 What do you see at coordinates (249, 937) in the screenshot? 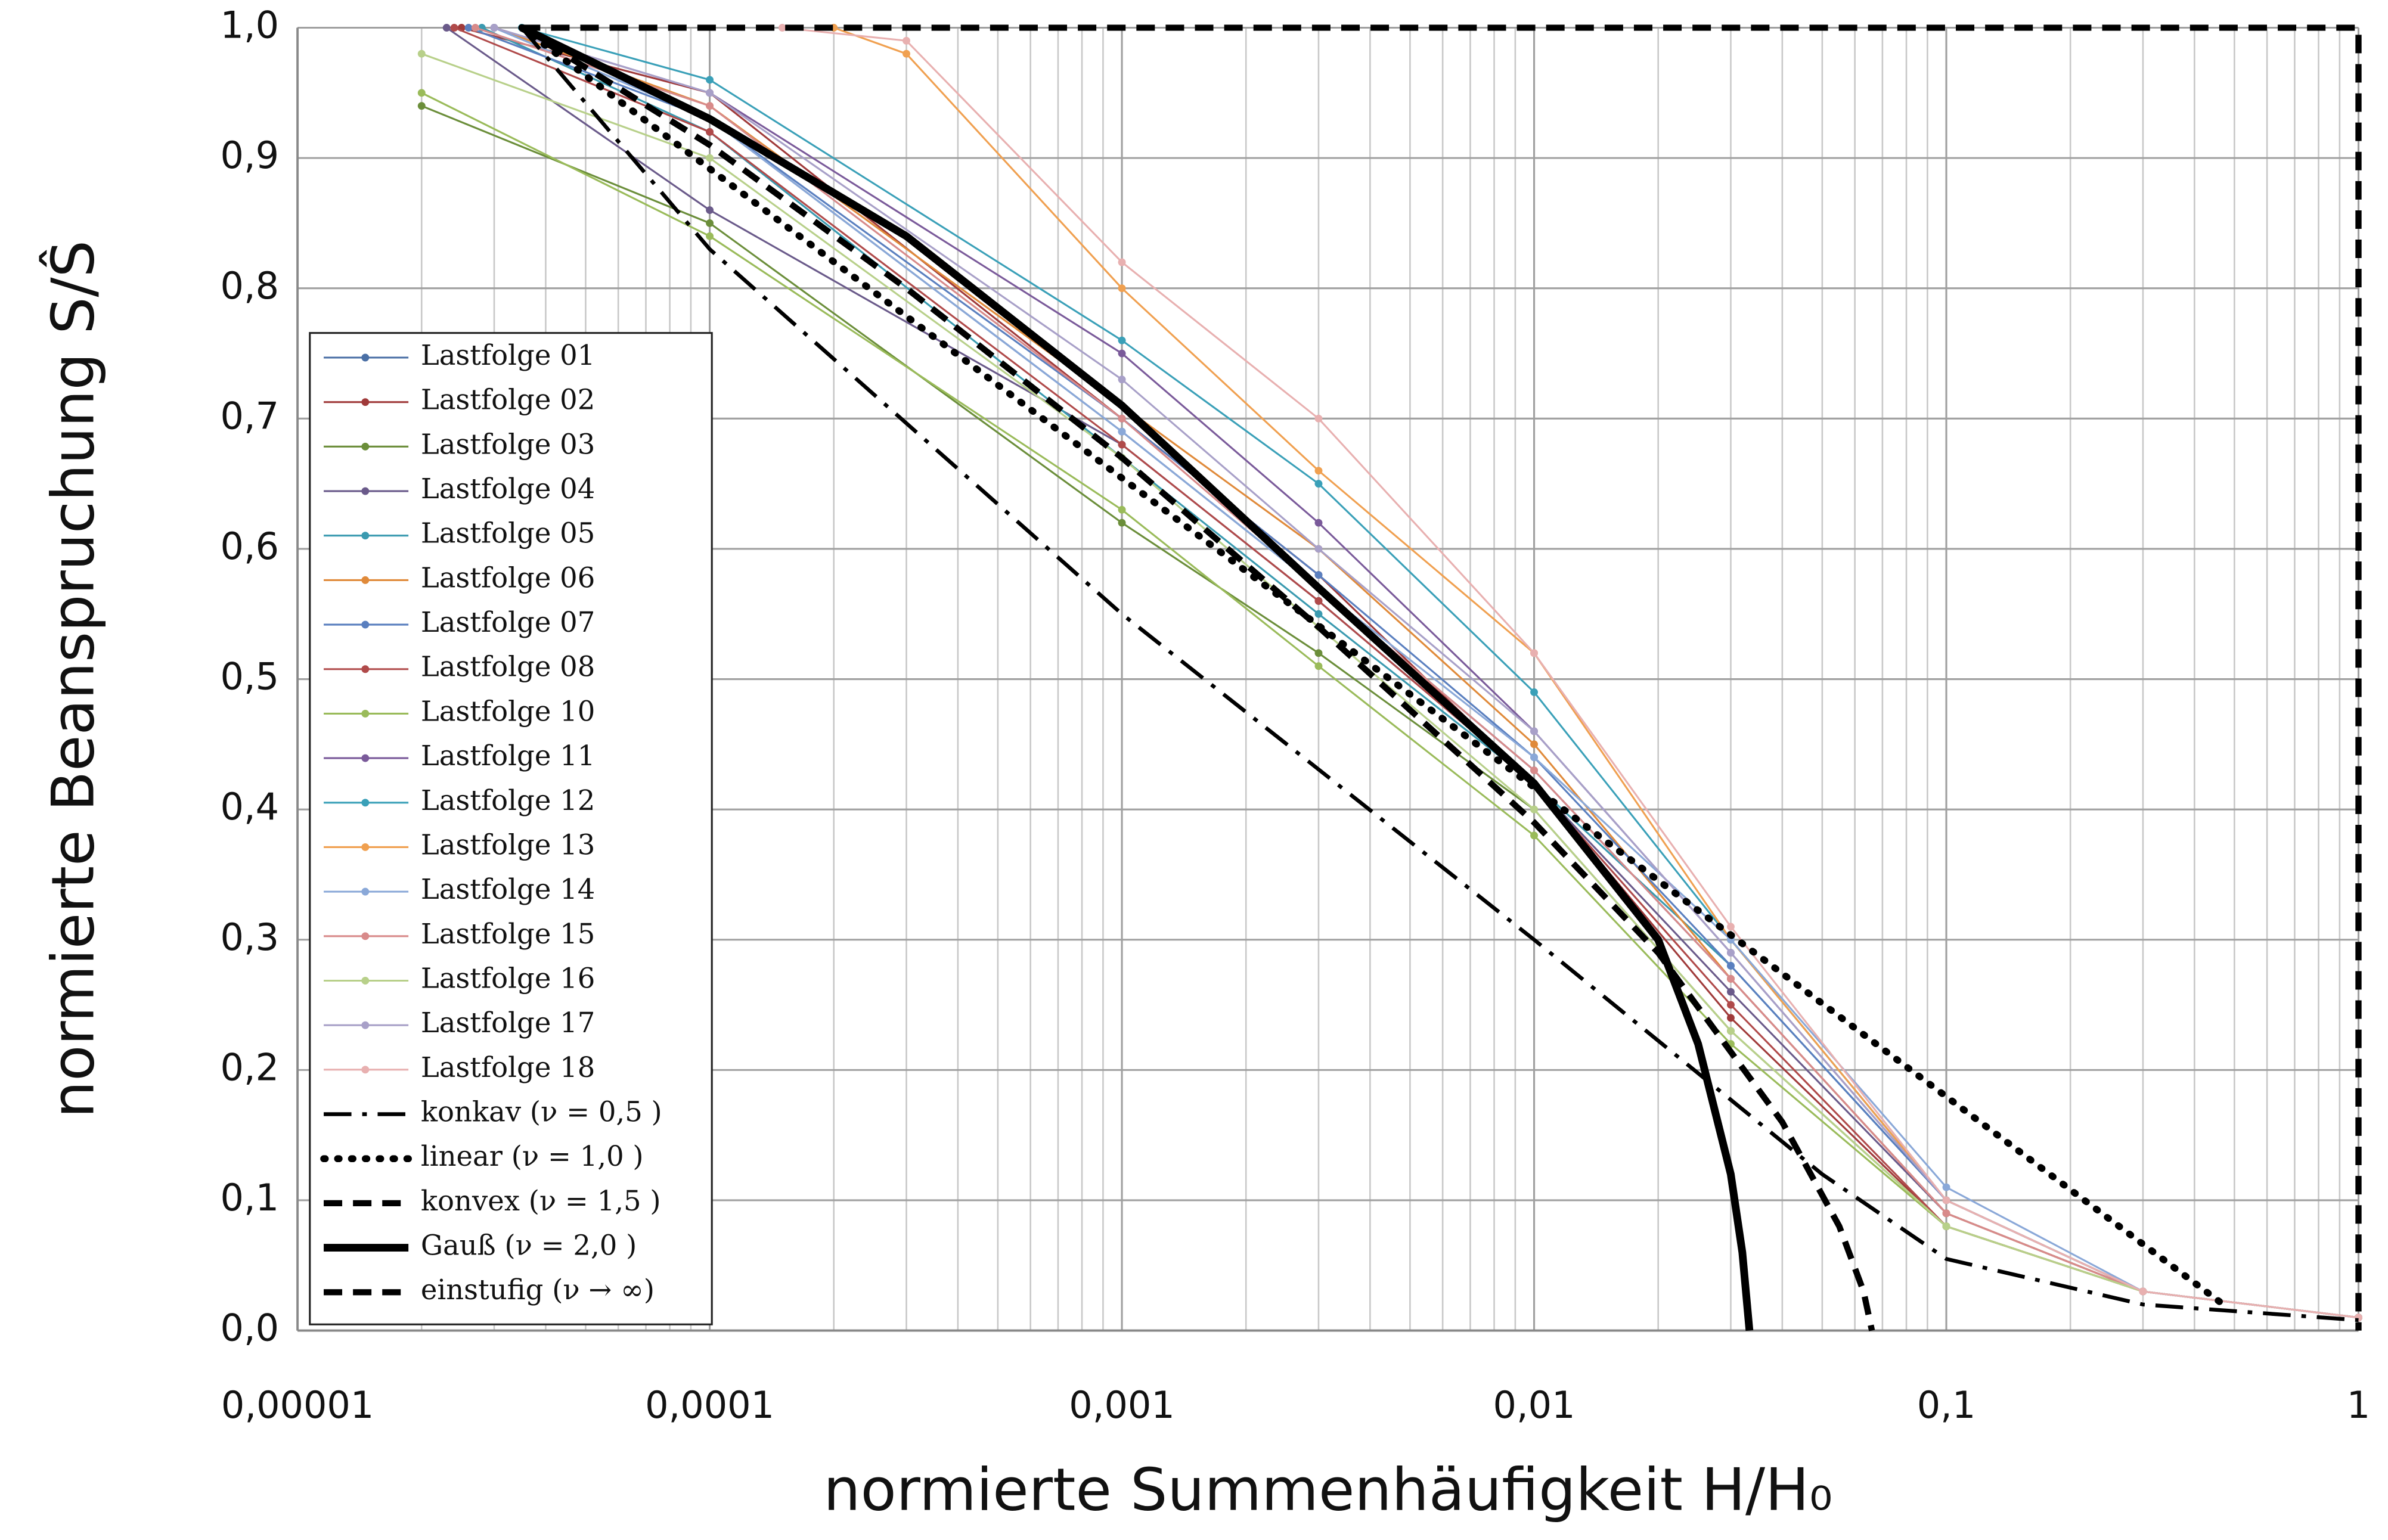
I see `y-tick-label: 0,3` at bounding box center [249, 937].